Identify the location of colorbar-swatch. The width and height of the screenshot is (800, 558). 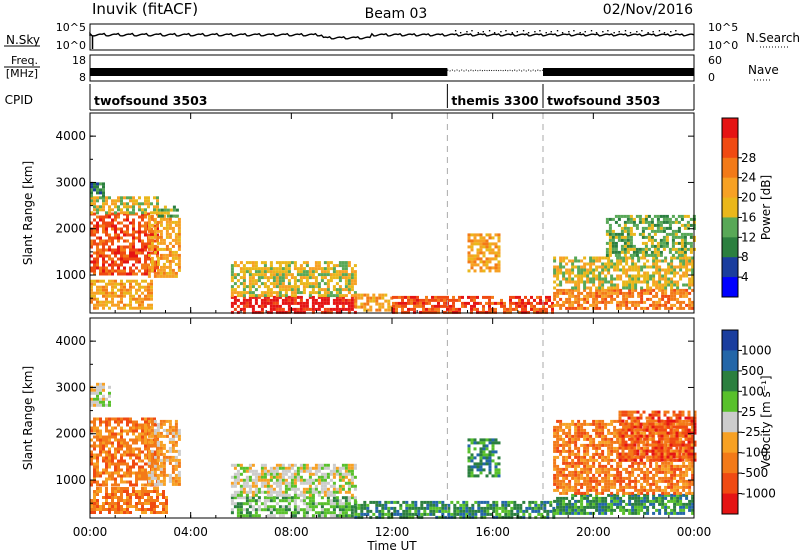
(730, 208).